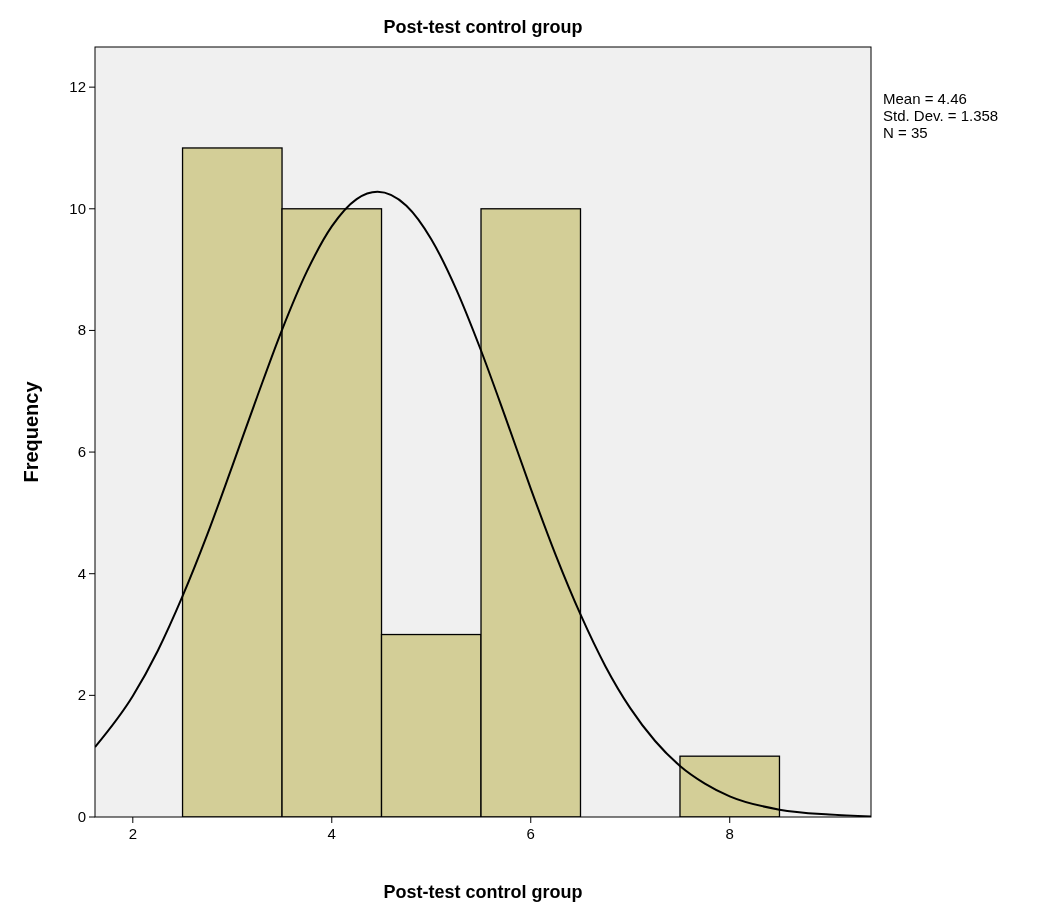  What do you see at coordinates (483, 27) in the screenshot?
I see `chart-title: Post-test control group` at bounding box center [483, 27].